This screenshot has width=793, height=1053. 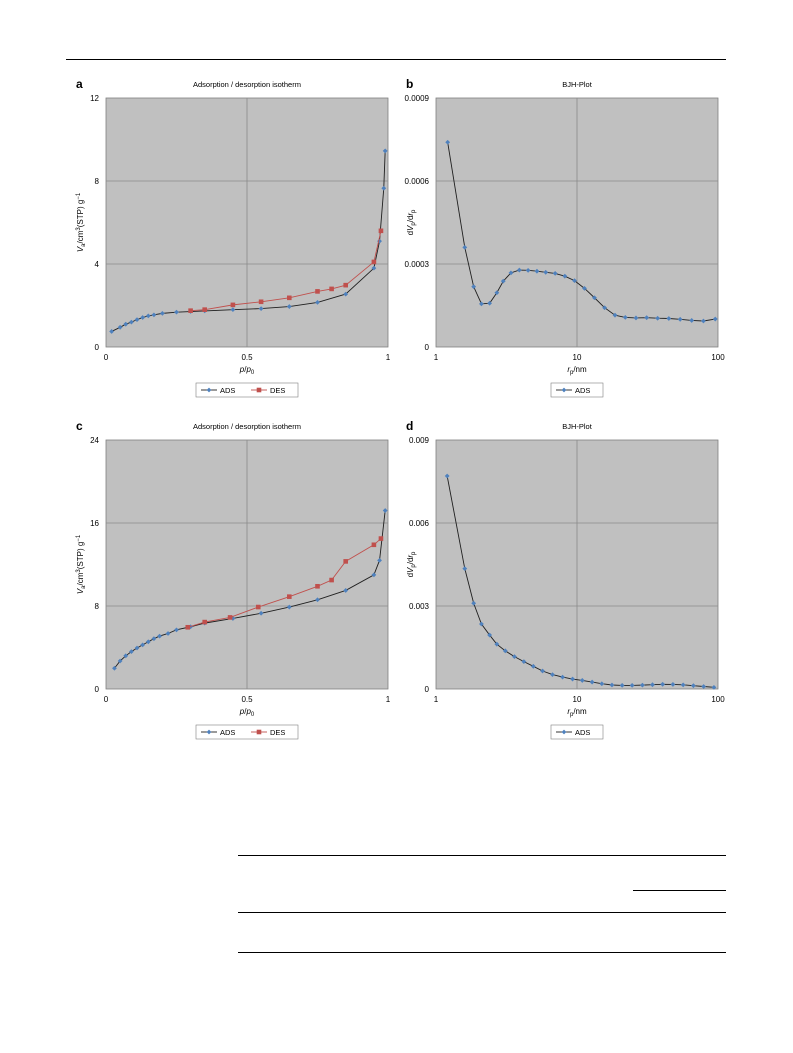 I want to click on x-tick-label: 0.5, so click(x=247, y=357).